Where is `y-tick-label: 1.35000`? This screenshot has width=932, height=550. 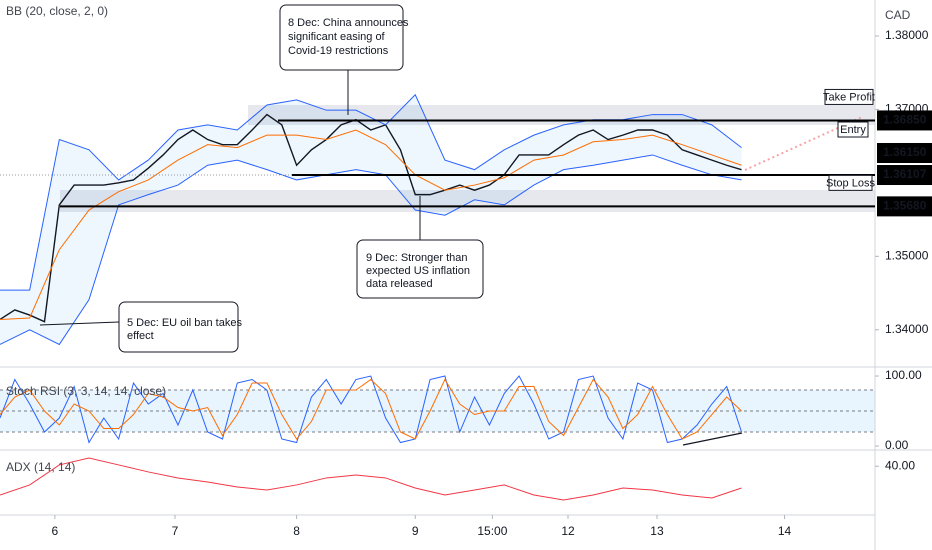
y-tick-label: 1.35000 is located at coordinates (907, 255).